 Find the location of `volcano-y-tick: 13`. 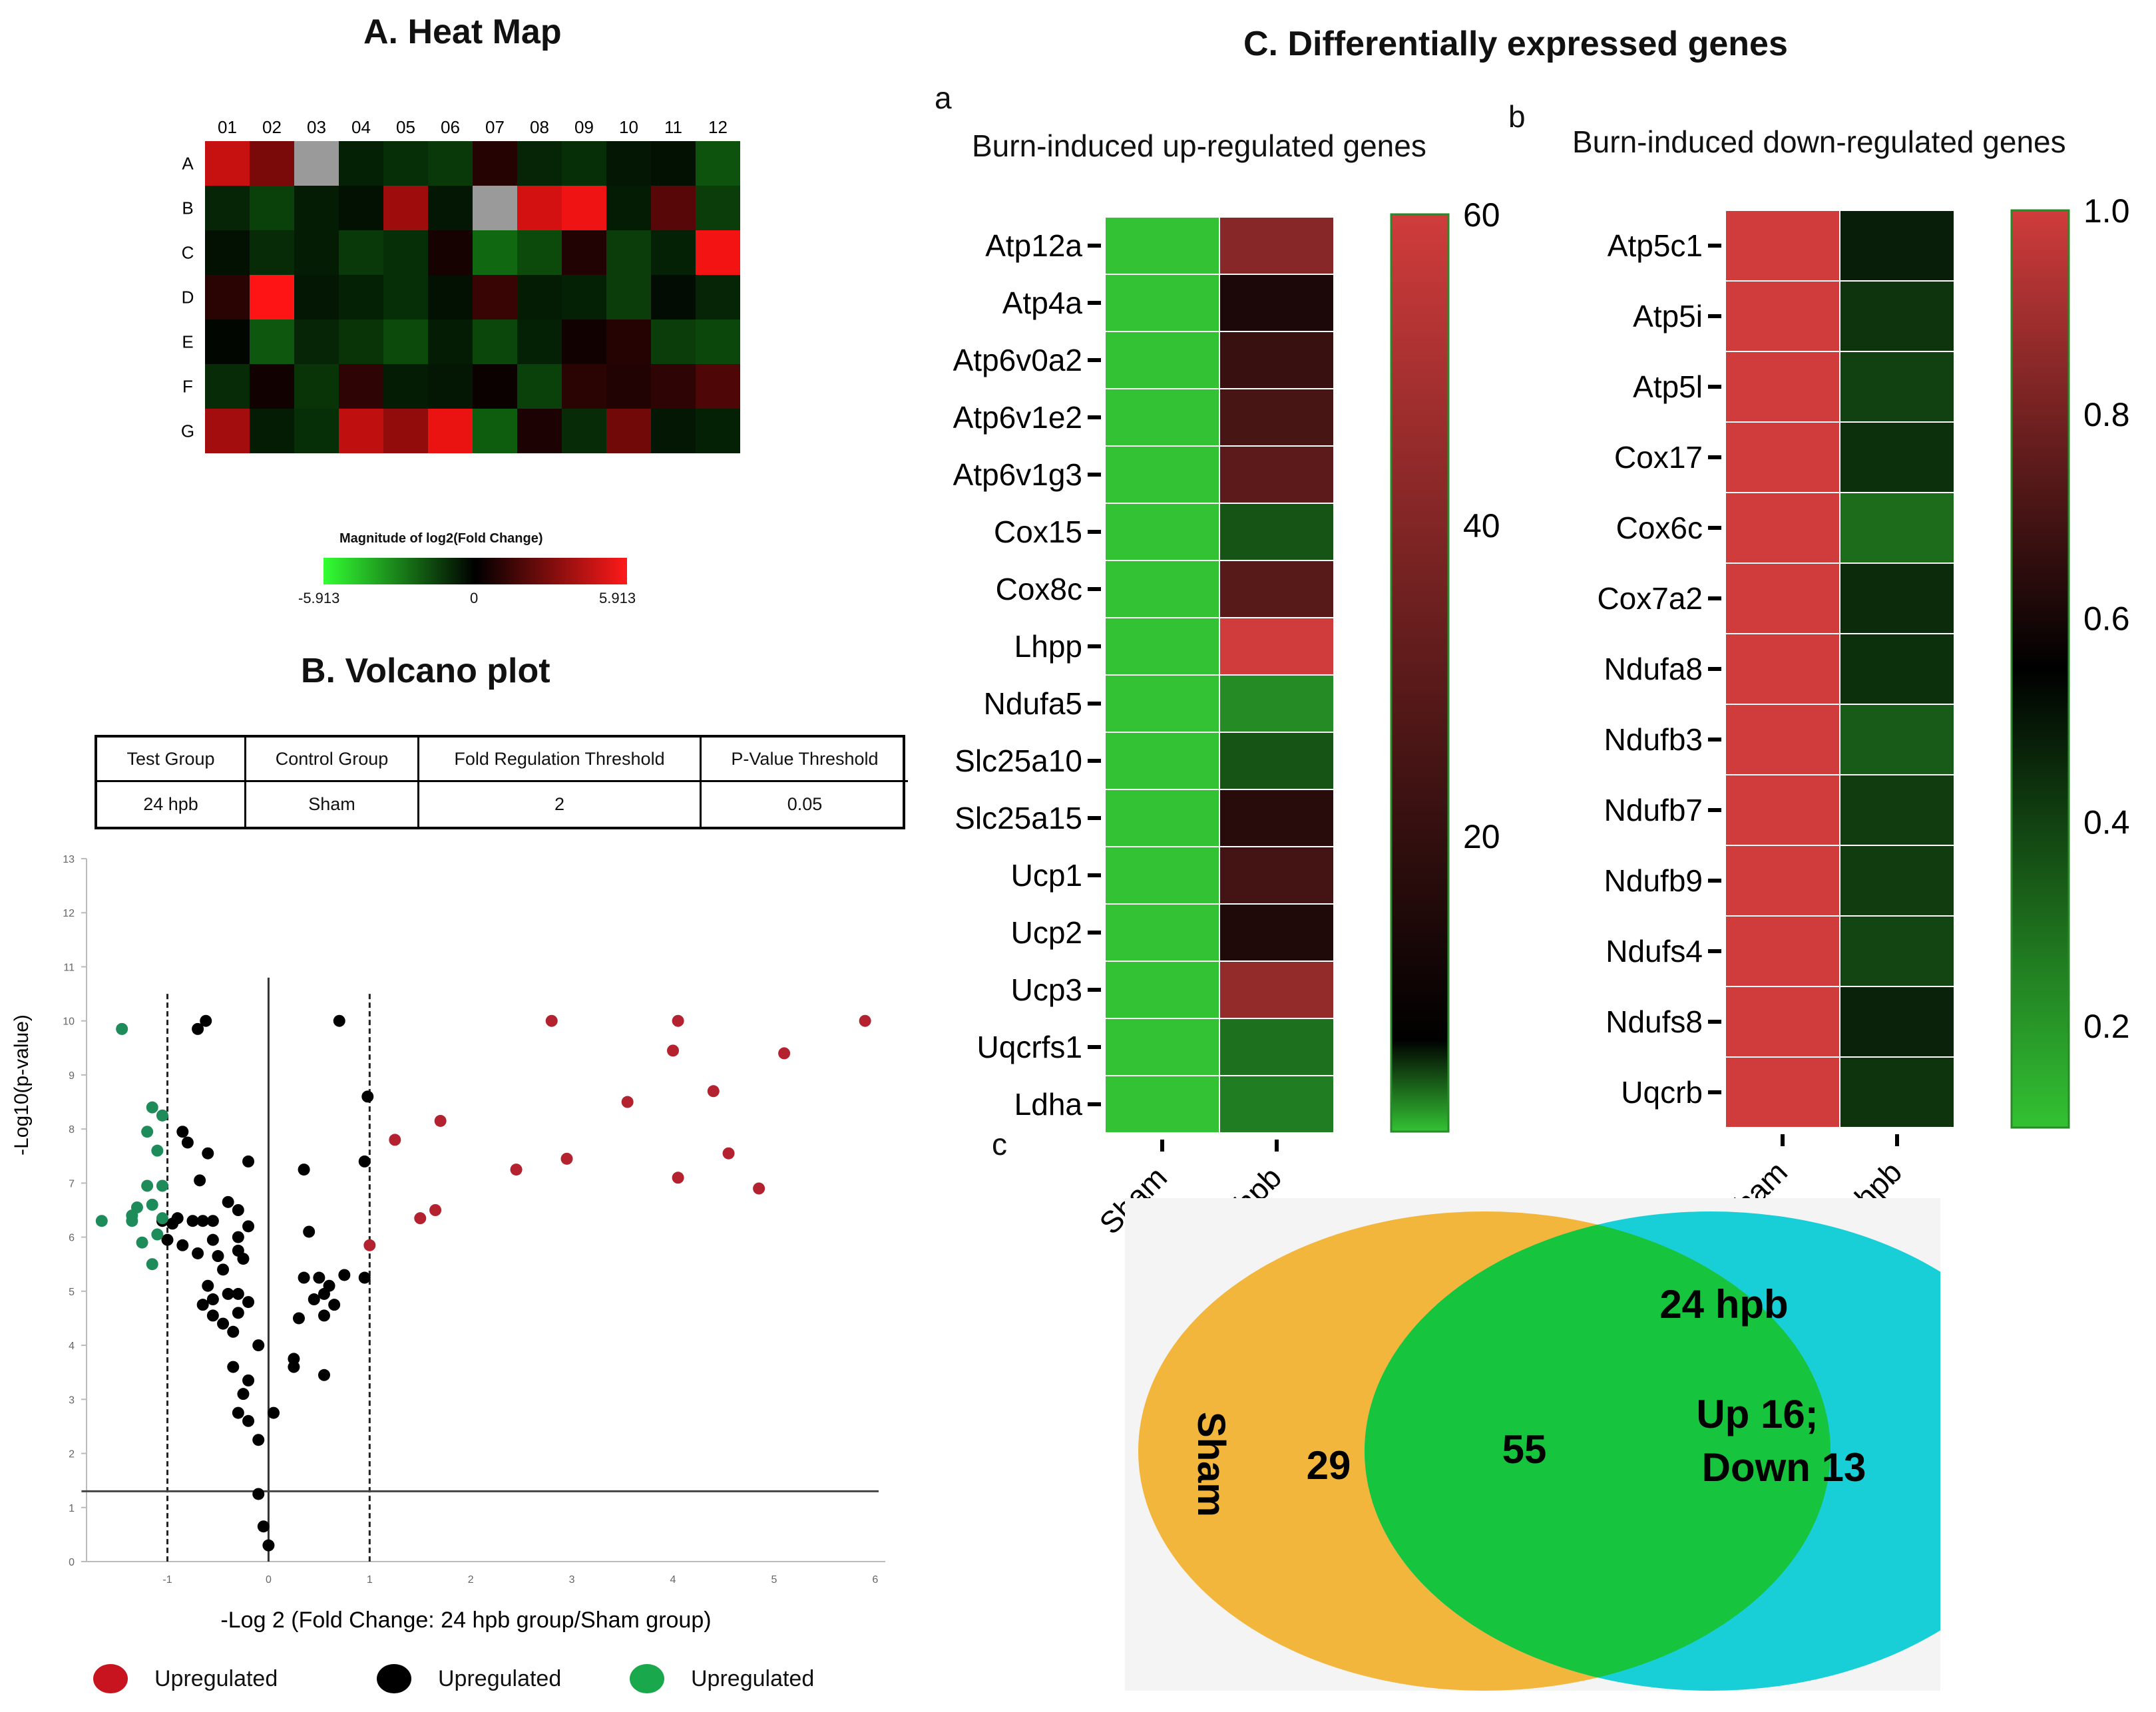

volcano-y-tick: 13 is located at coordinates (69, 860).